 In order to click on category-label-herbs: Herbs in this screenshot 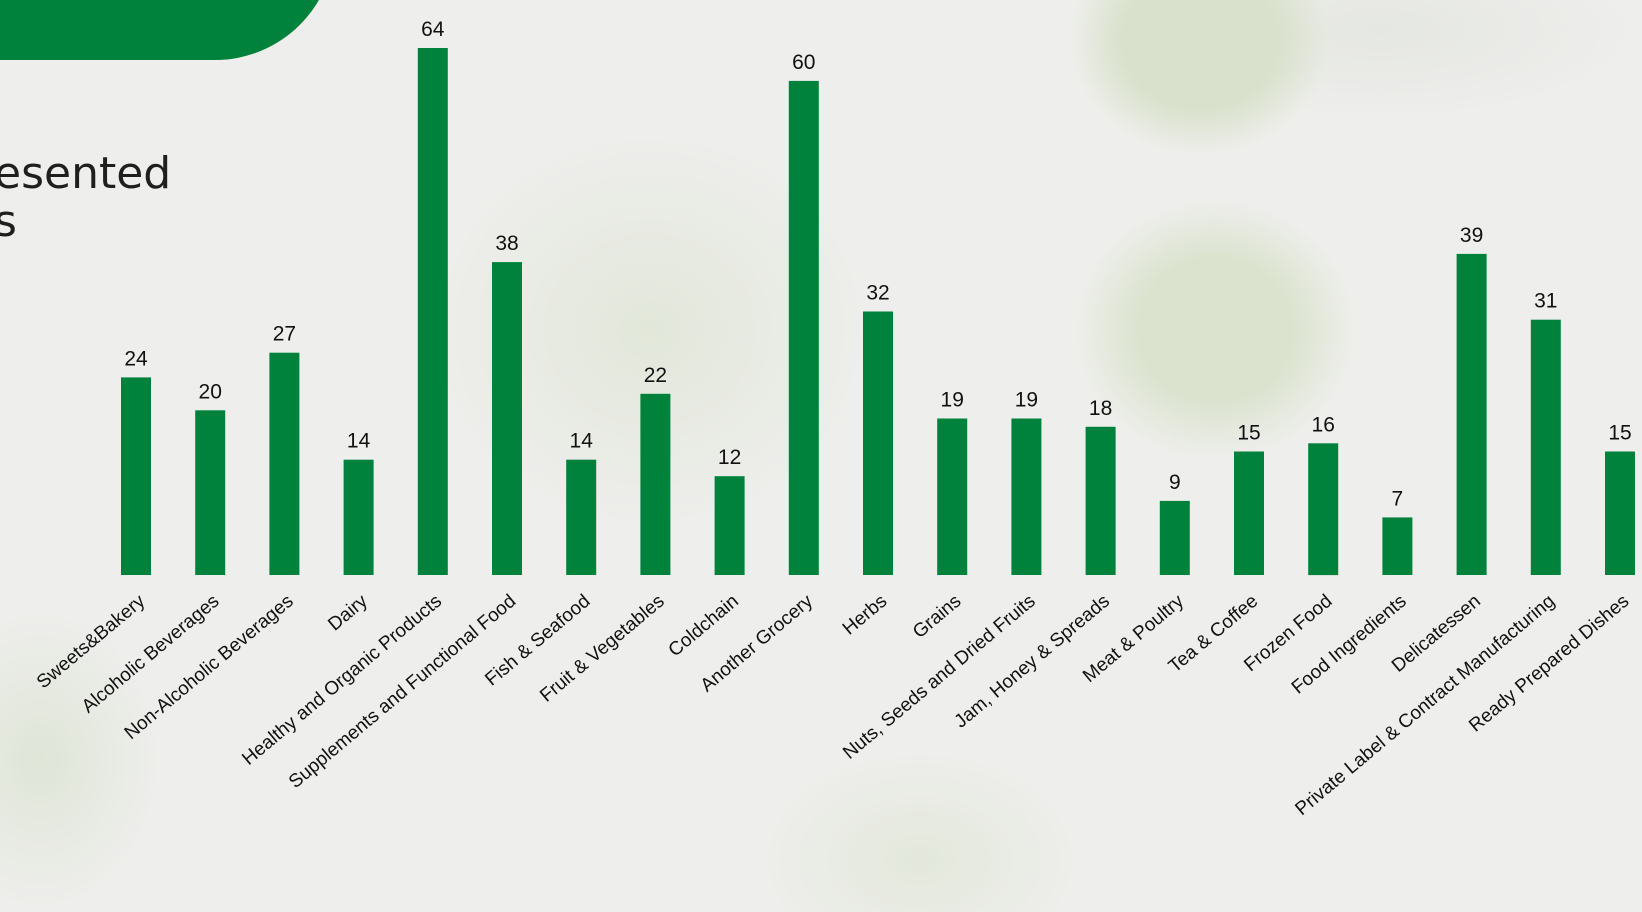, I will do `click(865, 615)`.